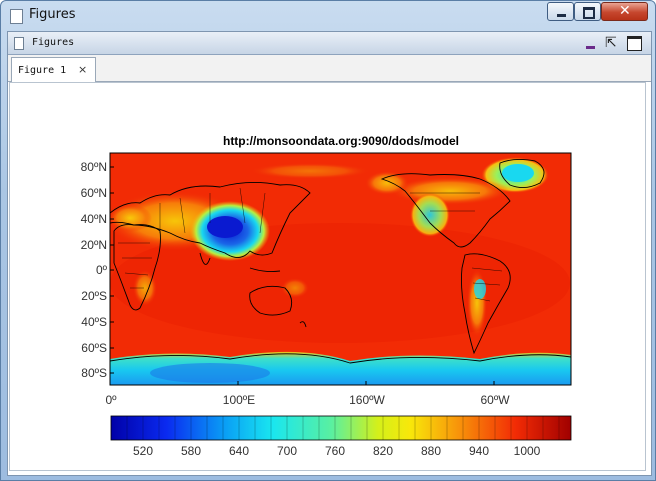 This screenshot has height=481, width=656. What do you see at coordinates (329, 43) in the screenshot?
I see `dock-header: Figures ⇱` at bounding box center [329, 43].